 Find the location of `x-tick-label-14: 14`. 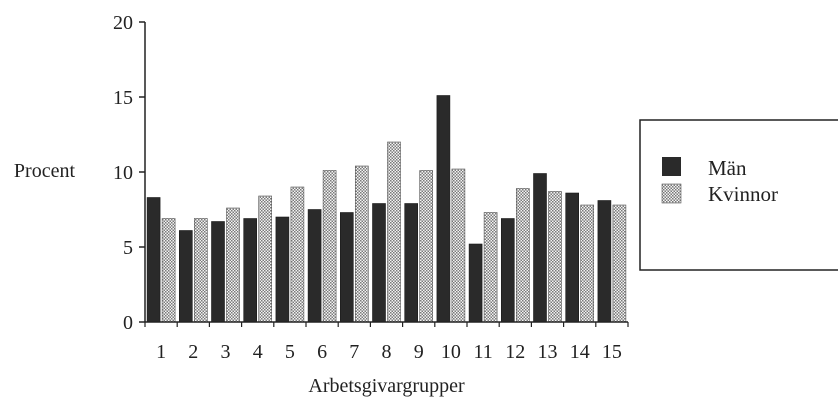

x-tick-label-14: 14 is located at coordinates (580, 352).